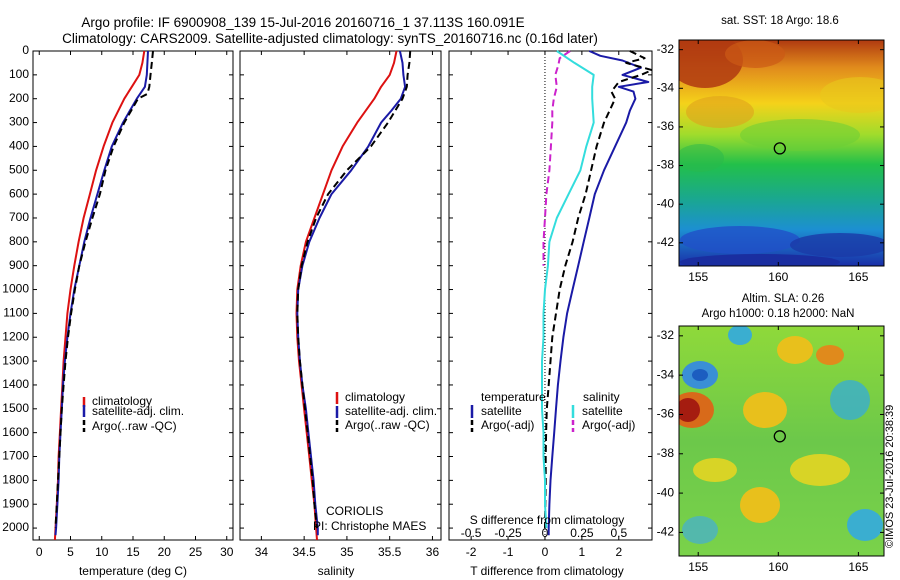  Describe the element at coordinates (354, 511) in the screenshot. I see `credit-institution: CORIOLIS` at that location.